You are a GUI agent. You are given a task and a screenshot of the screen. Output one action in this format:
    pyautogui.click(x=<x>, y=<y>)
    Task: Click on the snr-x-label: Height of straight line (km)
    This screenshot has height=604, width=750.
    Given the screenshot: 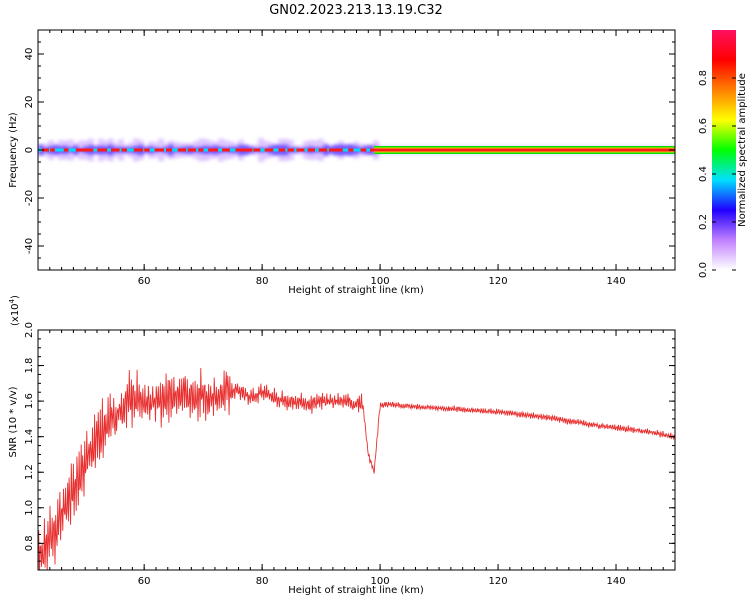 What is the action you would take?
    pyautogui.click(x=356, y=590)
    